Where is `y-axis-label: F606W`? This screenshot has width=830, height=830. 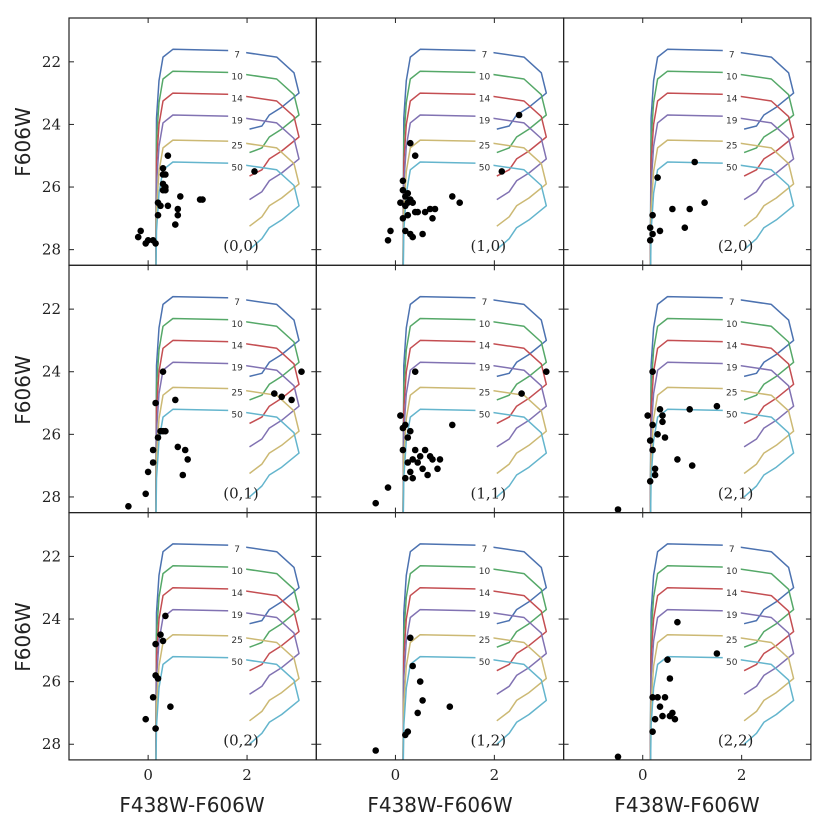 y-axis-label: F606W is located at coordinates (23, 637).